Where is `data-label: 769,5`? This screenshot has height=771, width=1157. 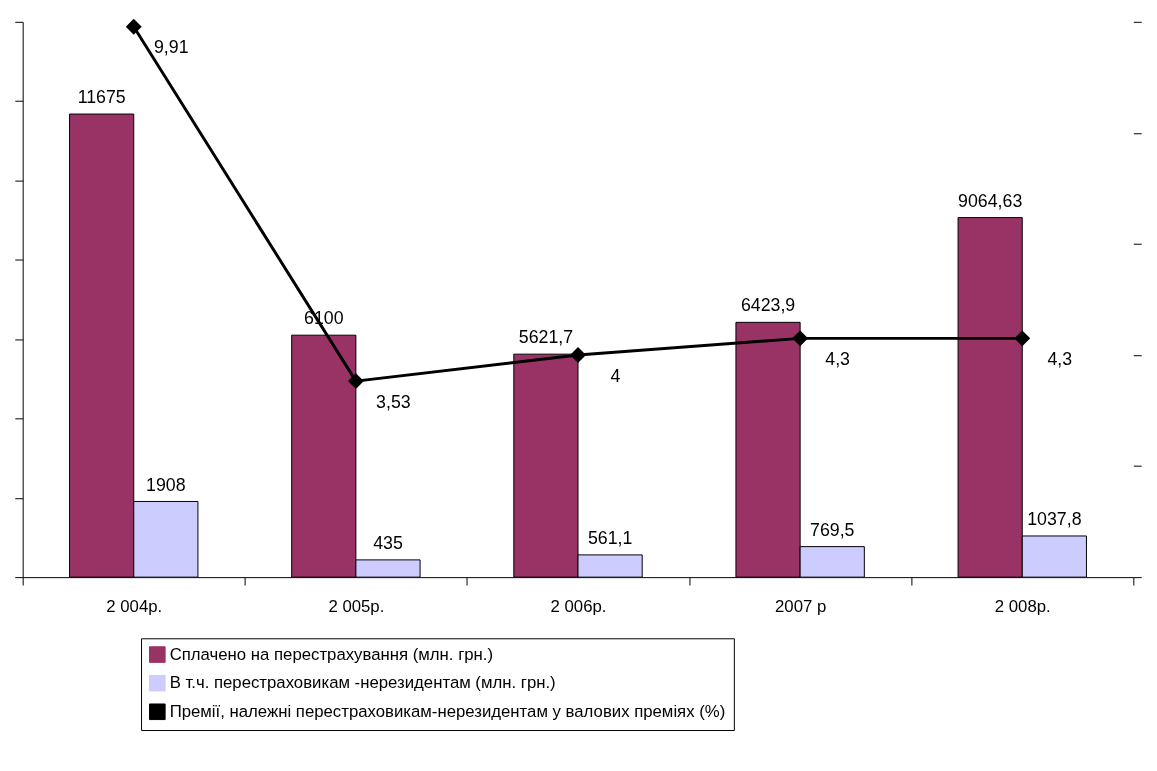
data-label: 769,5 is located at coordinates (832, 529).